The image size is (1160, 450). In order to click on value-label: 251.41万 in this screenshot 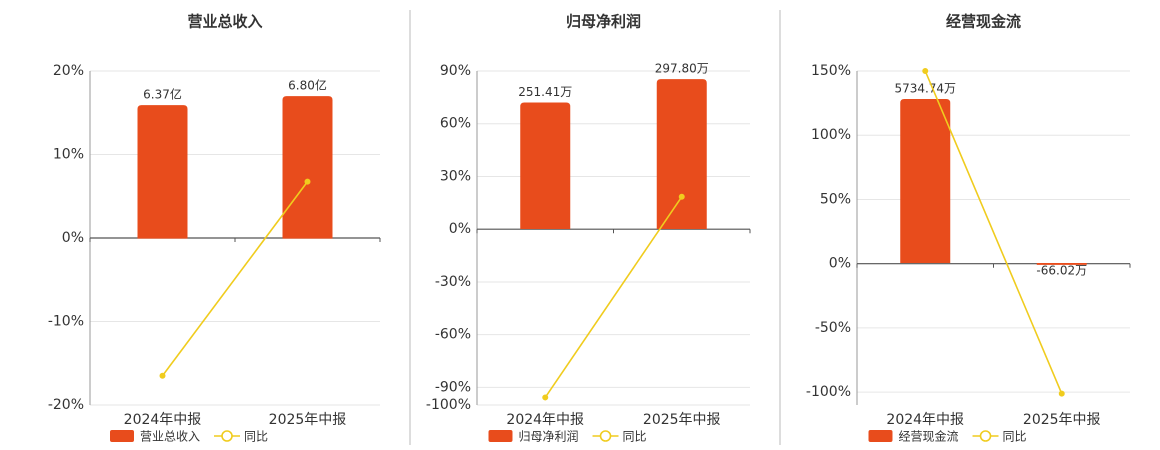, I will do `click(545, 92)`.